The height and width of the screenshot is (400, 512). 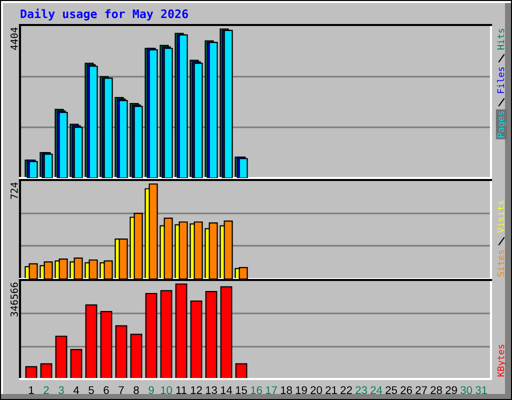 What do you see at coordinates (46, 390) in the screenshot?
I see `x-tick-label: 2` at bounding box center [46, 390].